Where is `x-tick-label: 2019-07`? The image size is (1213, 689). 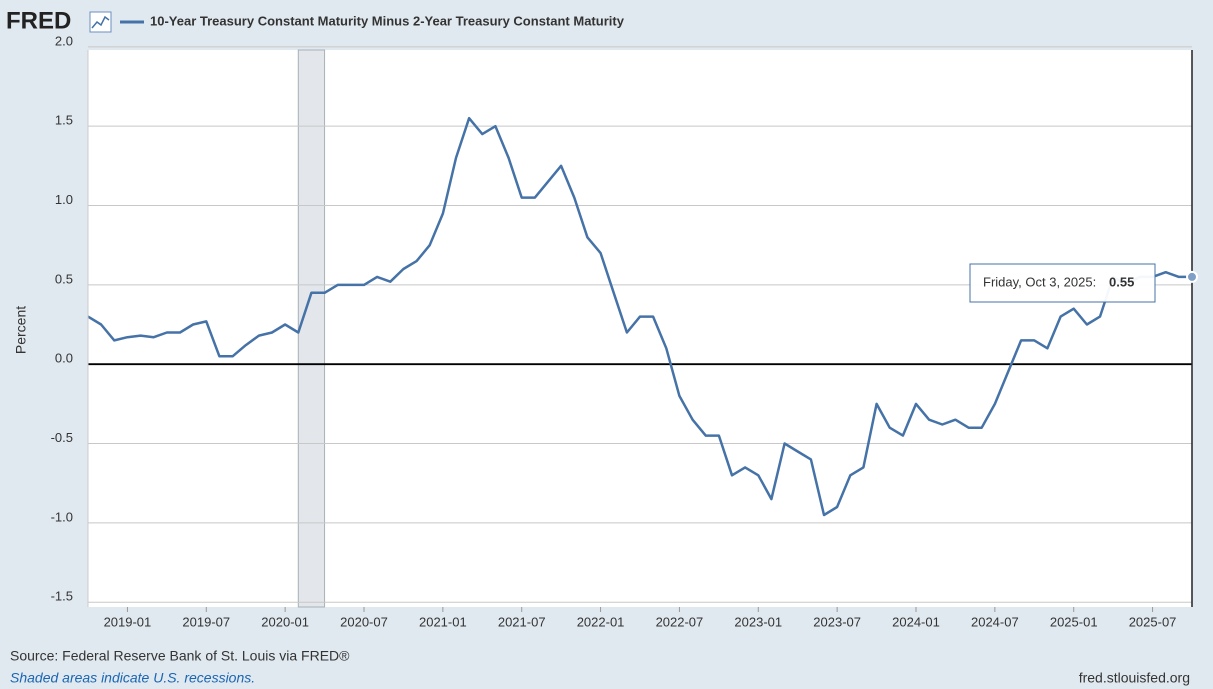 x-tick-label: 2019-07 is located at coordinates (206, 621).